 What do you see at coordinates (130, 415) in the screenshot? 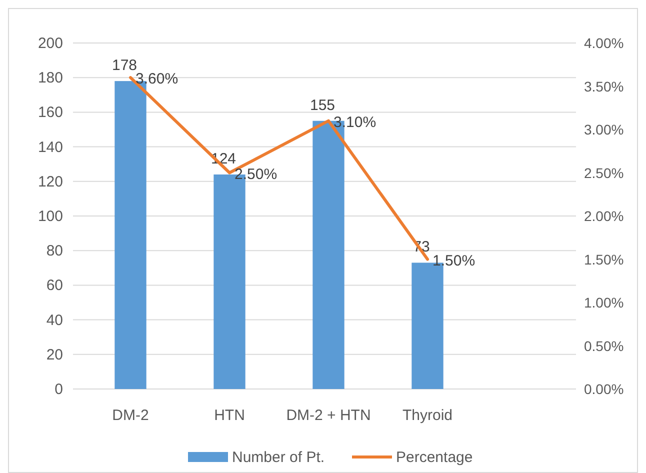
I see `x-tick-label: DM-2` at bounding box center [130, 415].